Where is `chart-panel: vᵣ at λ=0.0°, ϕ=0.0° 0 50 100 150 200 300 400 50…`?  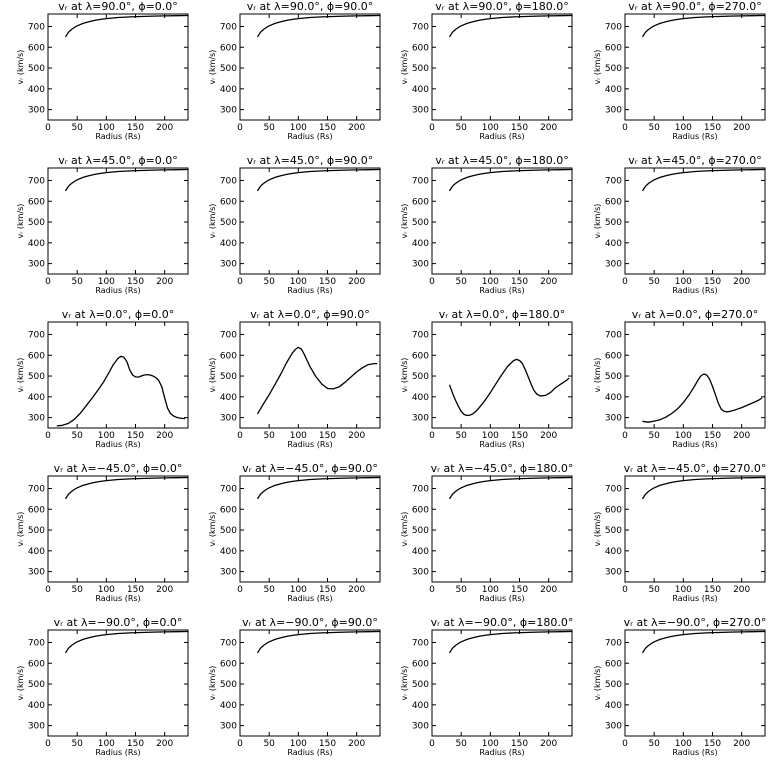
chart-panel: vᵣ at λ=0.0°, ϕ=0.0° 0 50 100 150 200 300 400 50… is located at coordinates (102, 378).